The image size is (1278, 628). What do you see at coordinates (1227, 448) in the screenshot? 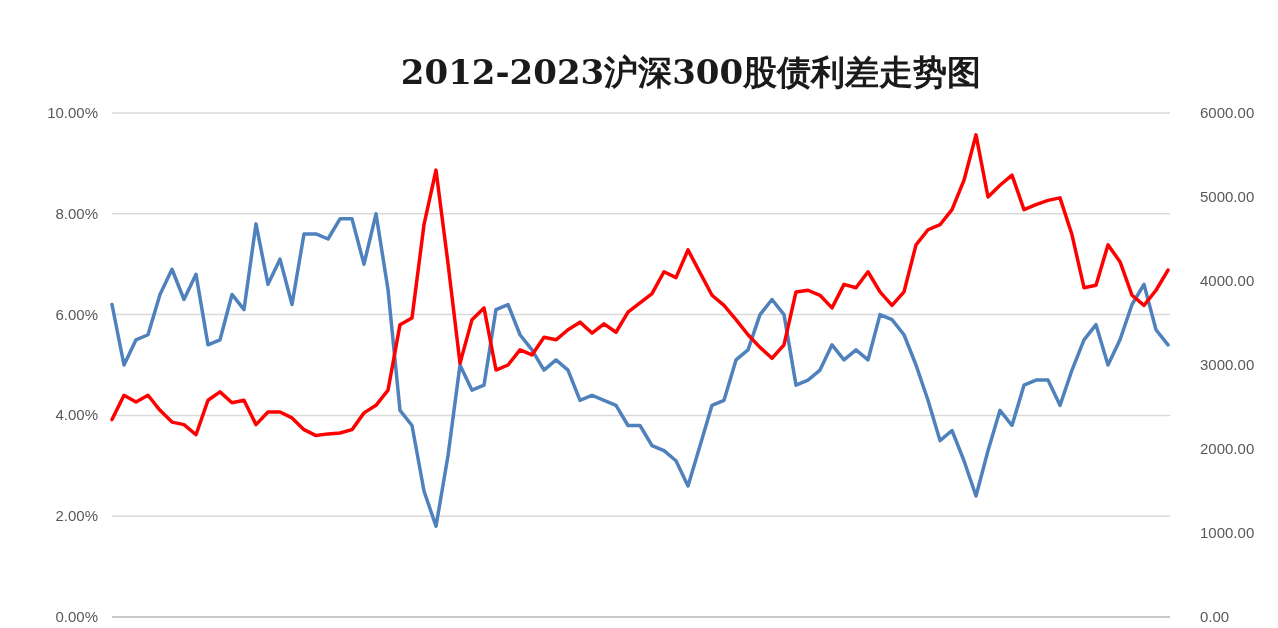
I see `y2-tick-label: 2000.00` at bounding box center [1227, 448].